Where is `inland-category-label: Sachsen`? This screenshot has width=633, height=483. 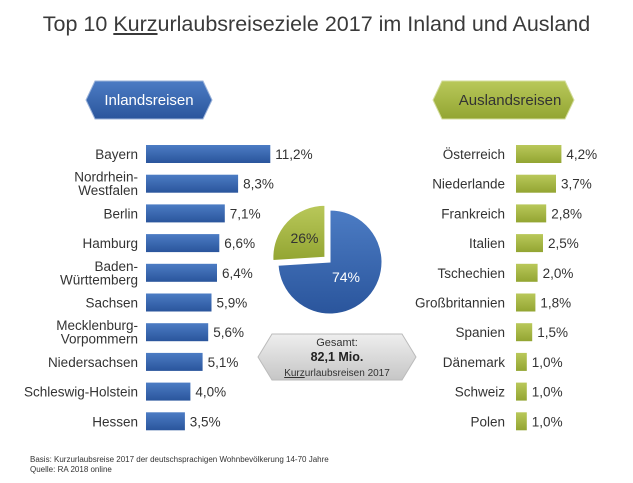
inland-category-label: Sachsen is located at coordinates (111, 303).